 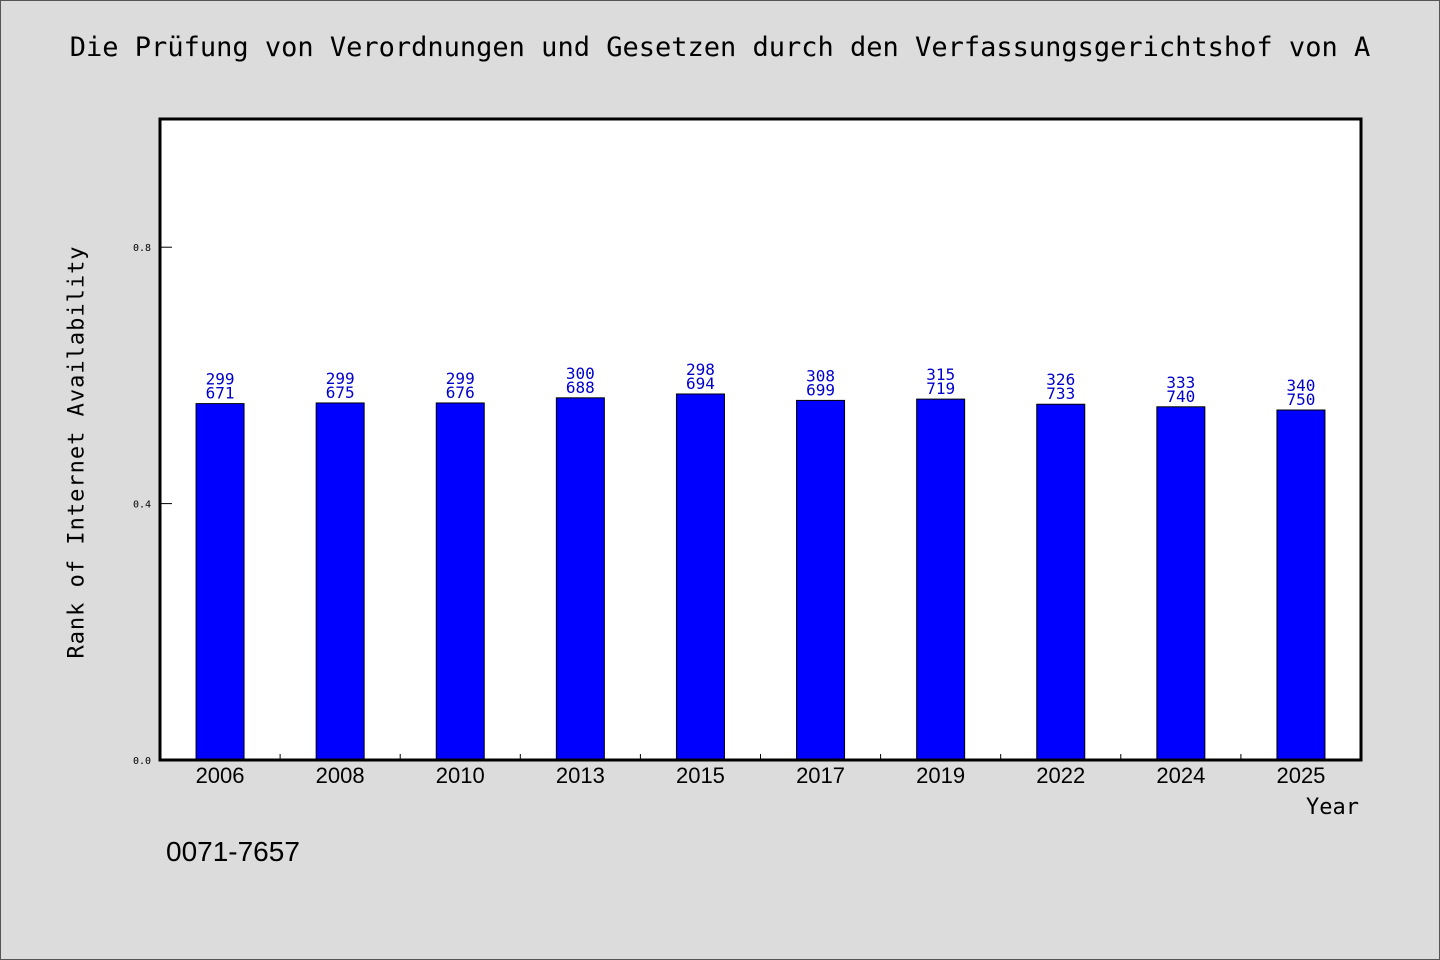 What do you see at coordinates (220, 775) in the screenshot?
I see `x-tick-label-2006: 2006` at bounding box center [220, 775].